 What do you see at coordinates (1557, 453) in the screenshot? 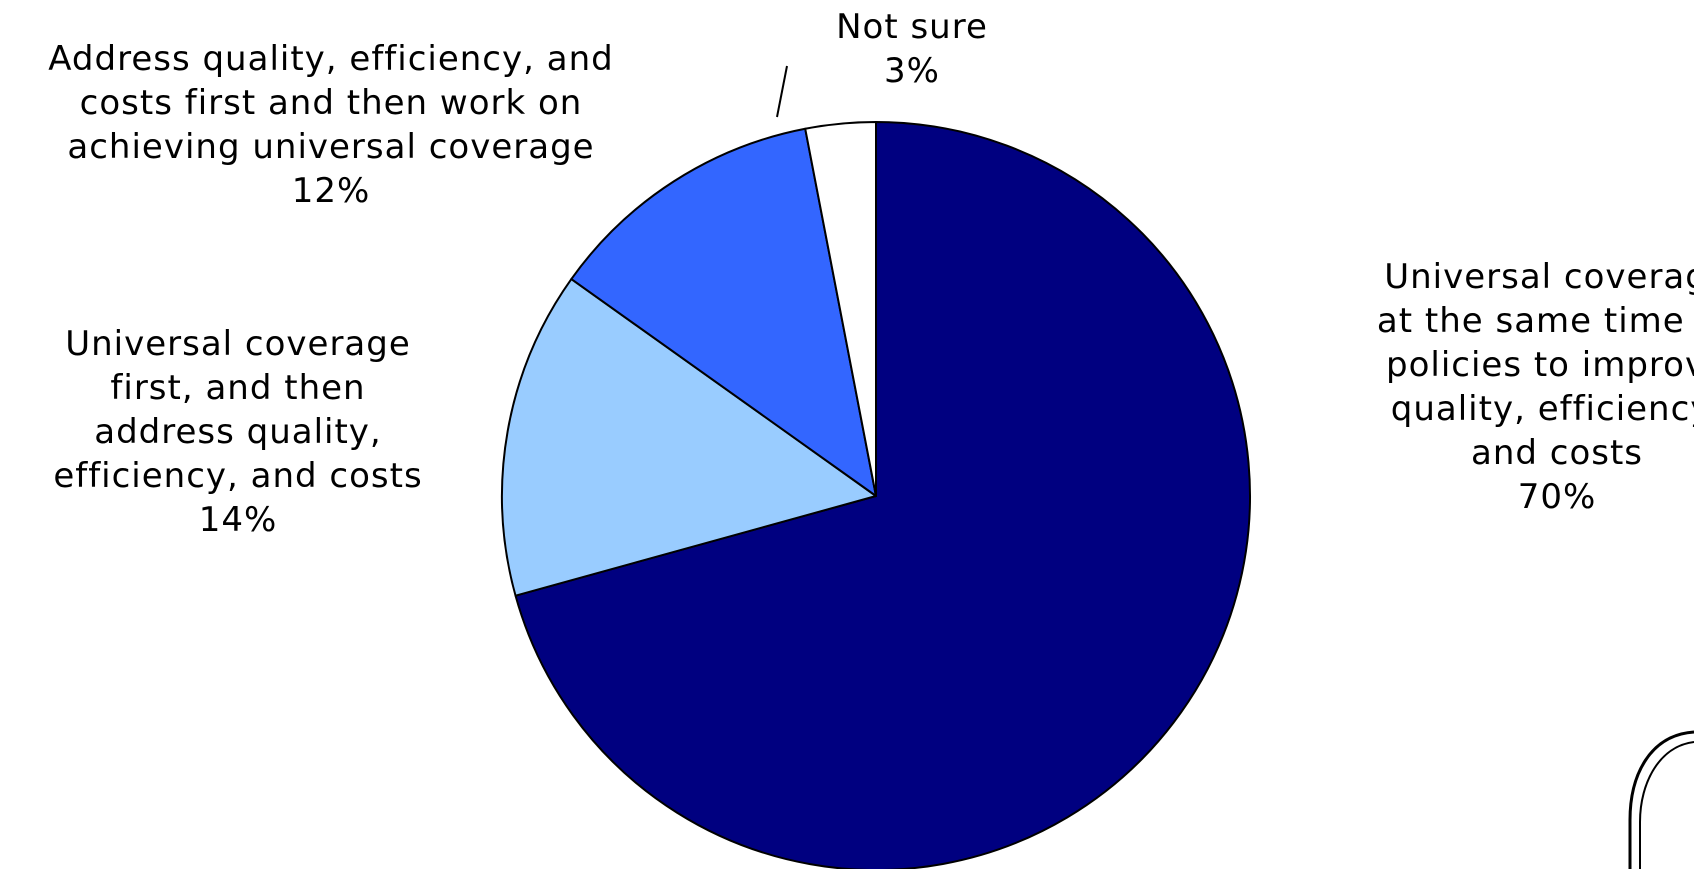
I see `slice-label-line: and costs` at bounding box center [1557, 453].